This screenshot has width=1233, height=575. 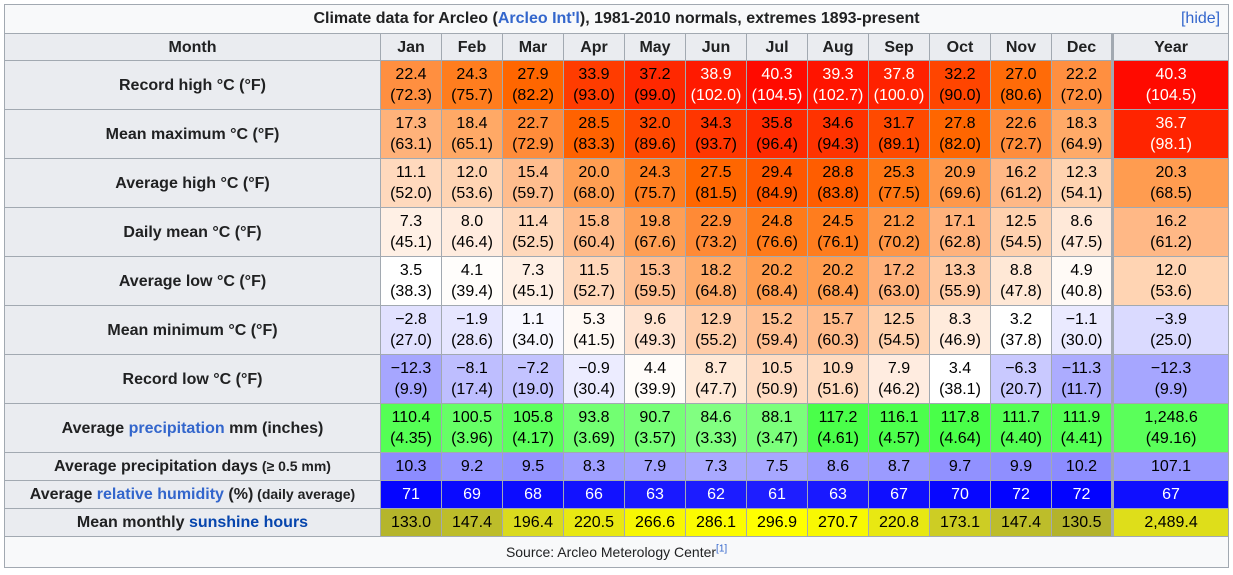 I want to click on cell-value-celsius: 19.8, so click(x=655, y=221).